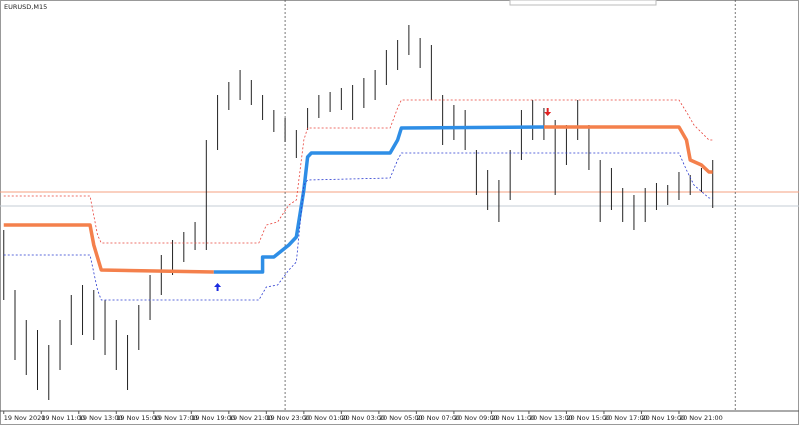  What do you see at coordinates (476, 418) in the screenshot?
I see `x-tick-label: 20 Nov 09:00` at bounding box center [476, 418].